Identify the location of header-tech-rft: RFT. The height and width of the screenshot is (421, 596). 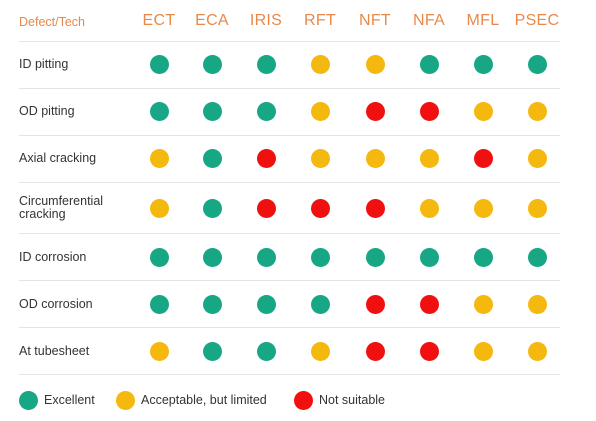
(319, 20).